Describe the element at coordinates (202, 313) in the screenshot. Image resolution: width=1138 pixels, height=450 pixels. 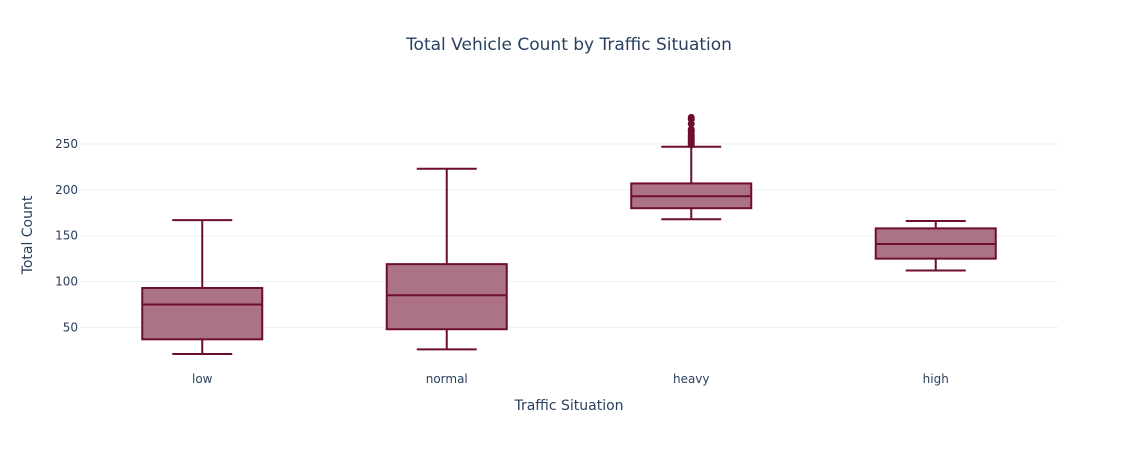
I see `box-body-low` at that location.